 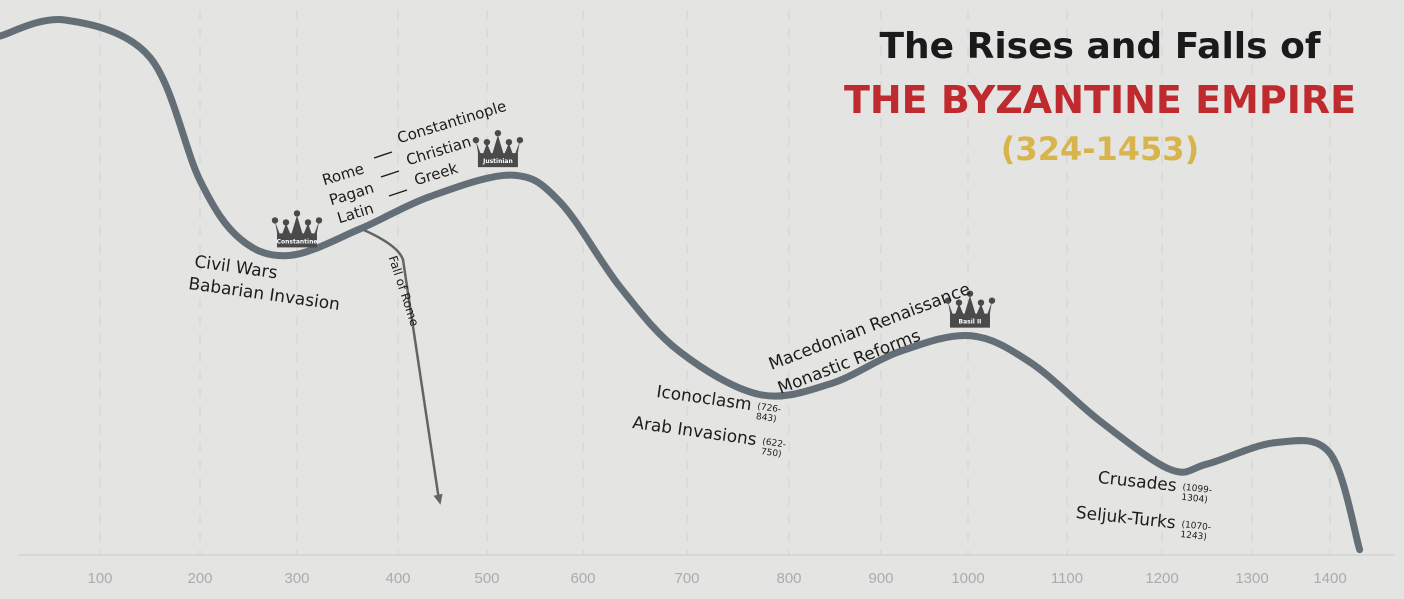 What do you see at coordinates (967, 578) in the screenshot?
I see `x-tick-label: 1000` at bounding box center [967, 578].